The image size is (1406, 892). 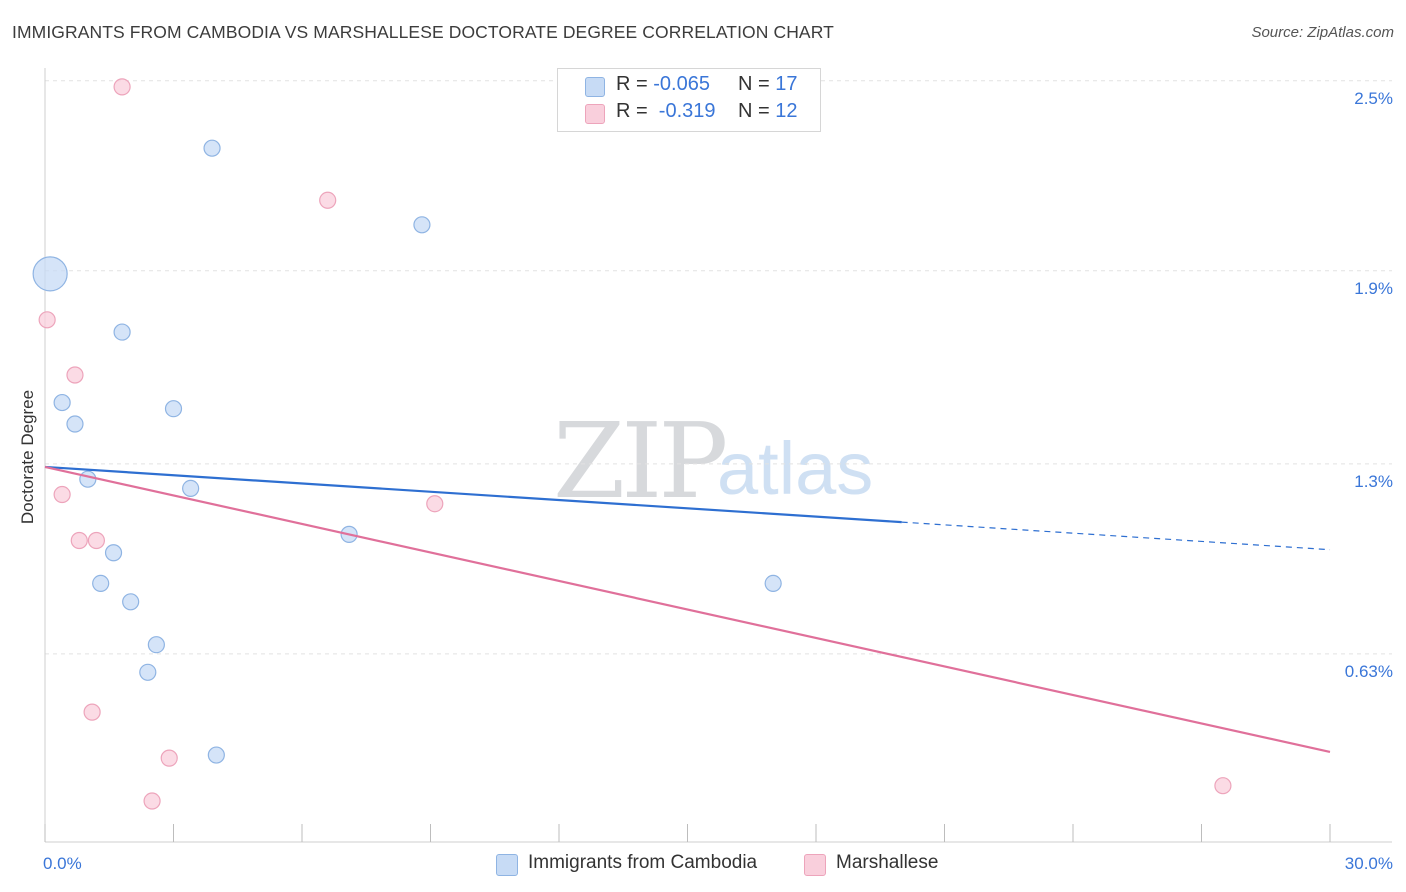 What do you see at coordinates (757, 111) in the screenshot?
I see `legend-n-label-marshallese: N =` at bounding box center [757, 111].